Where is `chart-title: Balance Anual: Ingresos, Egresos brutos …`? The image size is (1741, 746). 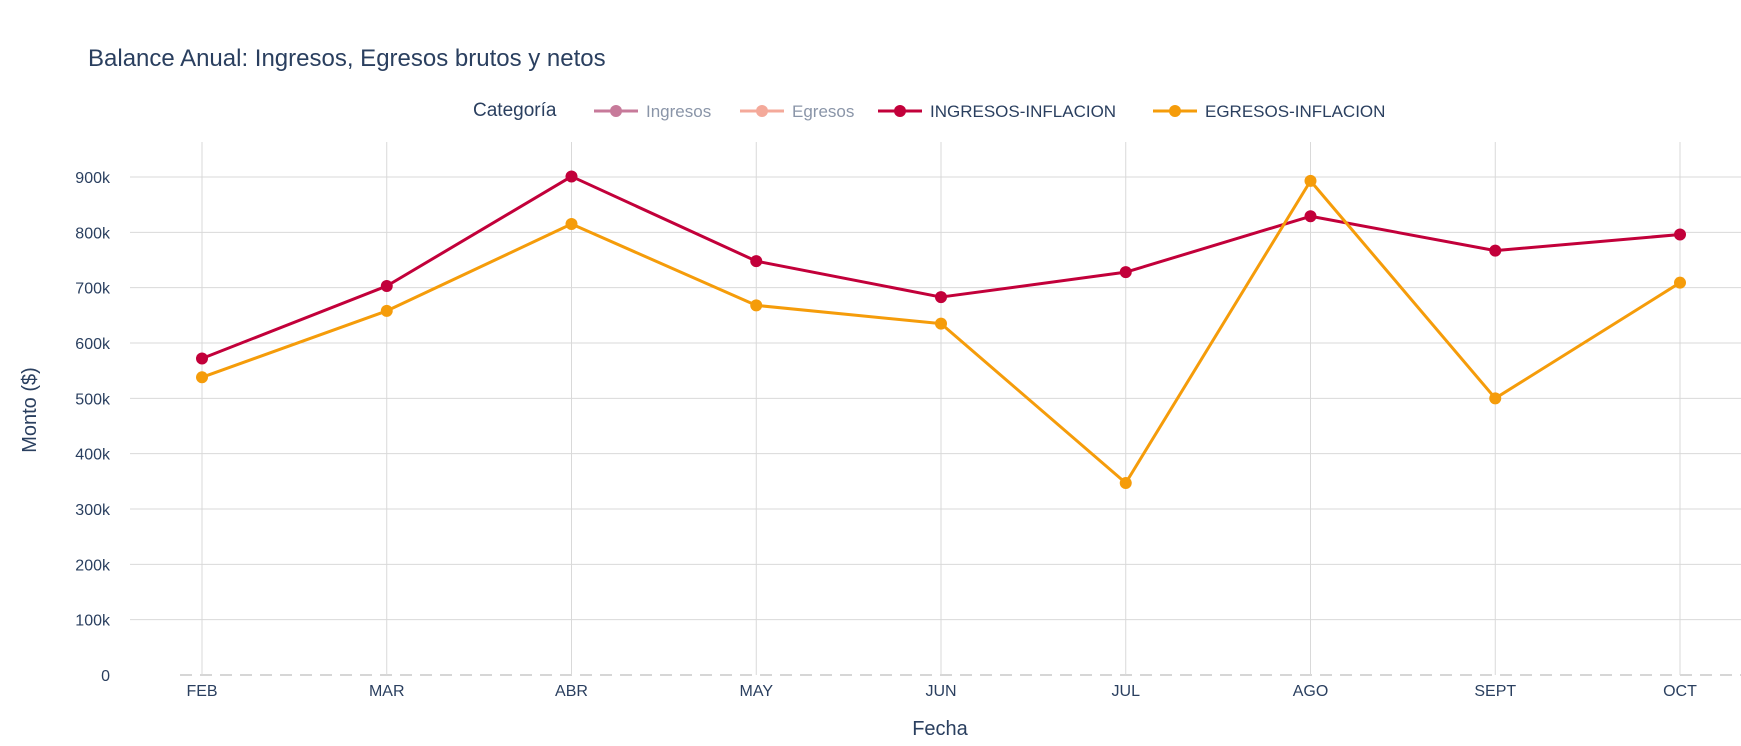
chart-title: Balance Anual: Ingresos, Egresos brutos … is located at coordinates (347, 58).